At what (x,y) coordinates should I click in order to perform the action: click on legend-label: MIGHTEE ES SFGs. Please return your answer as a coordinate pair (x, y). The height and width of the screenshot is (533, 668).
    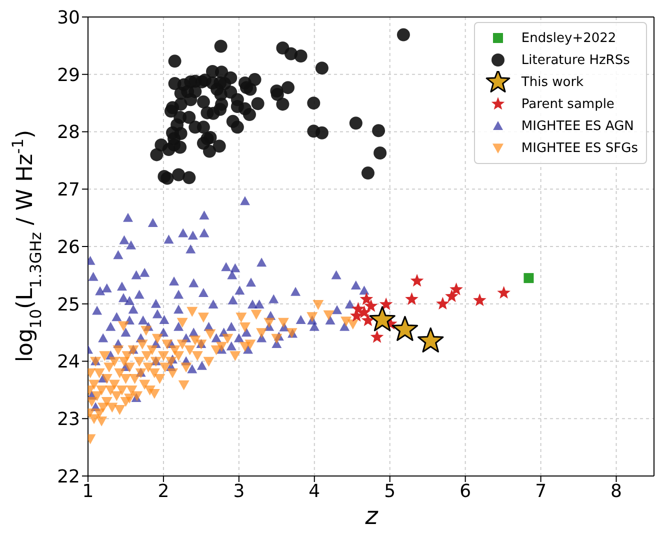
    Looking at the image, I should click on (579, 148).